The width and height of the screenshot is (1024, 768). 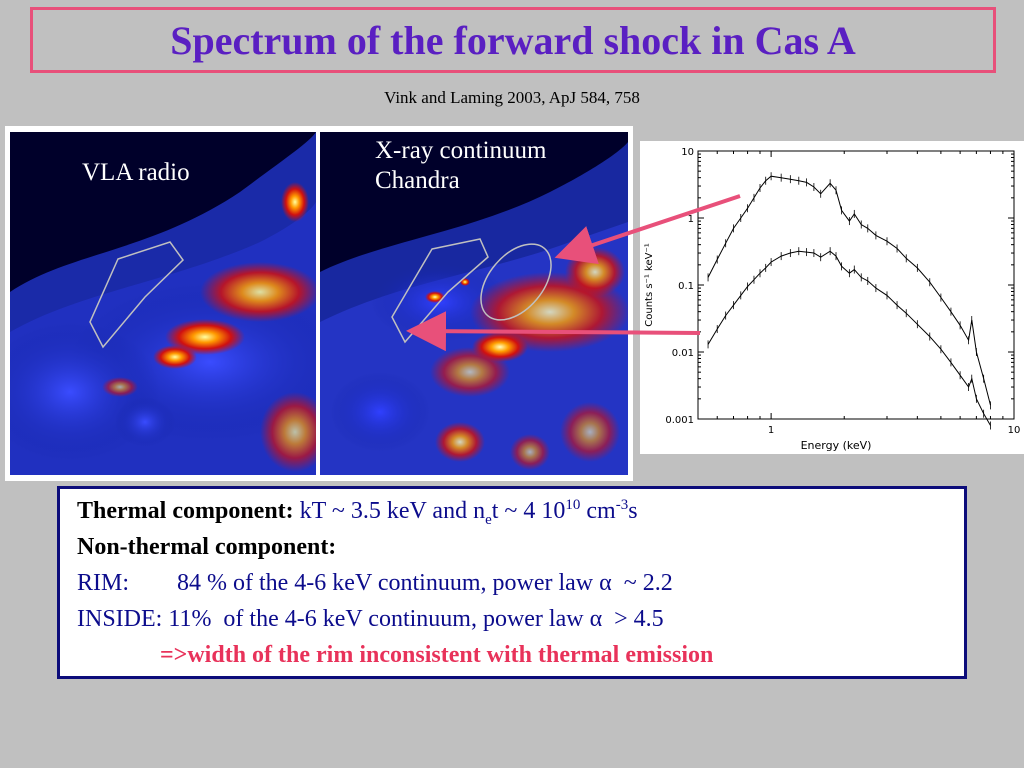 I want to click on slide-title: Spectrum of the forward shock in Cas A, so click(x=513, y=40).